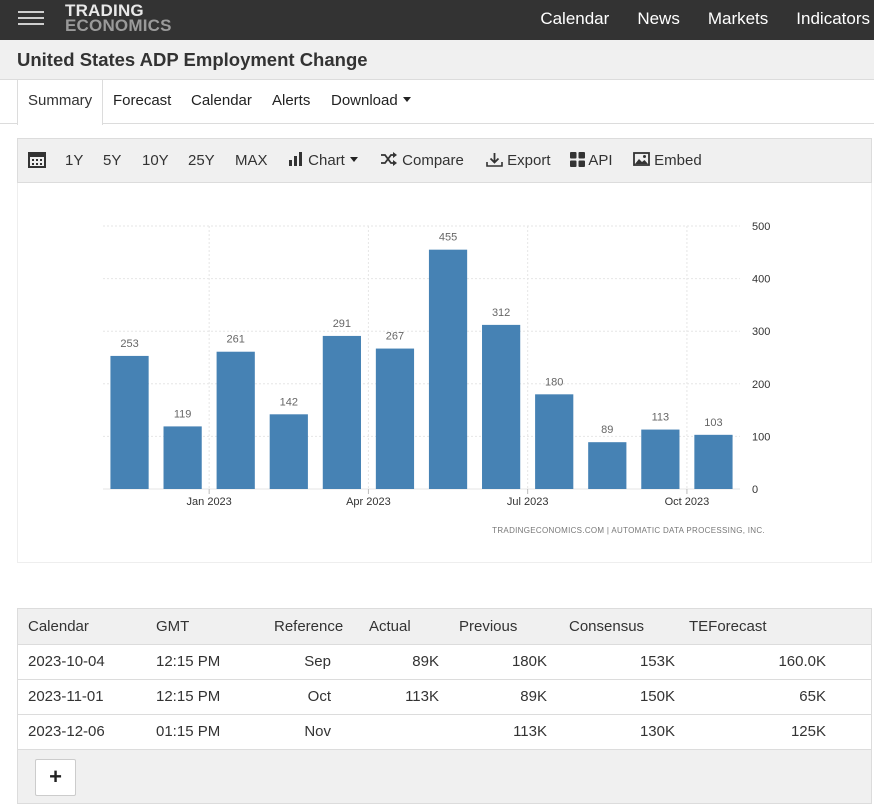 The width and height of the screenshot is (874, 804). I want to click on date-picker-button, so click(37, 160).